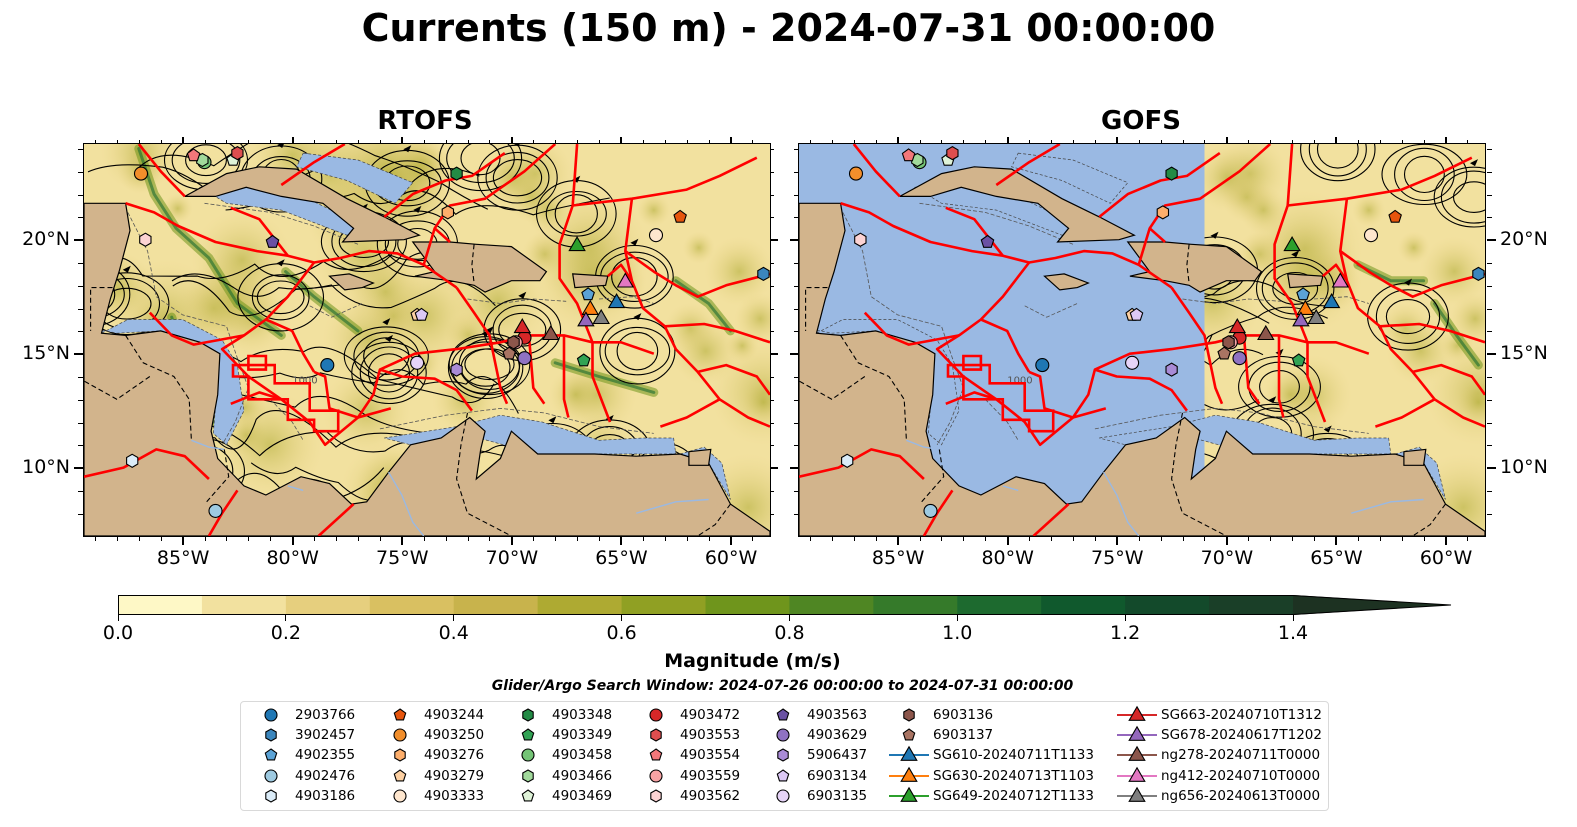 Image resolution: width=1577 pixels, height=827 pixels. I want to click on lat-tick, so click(794, 354).